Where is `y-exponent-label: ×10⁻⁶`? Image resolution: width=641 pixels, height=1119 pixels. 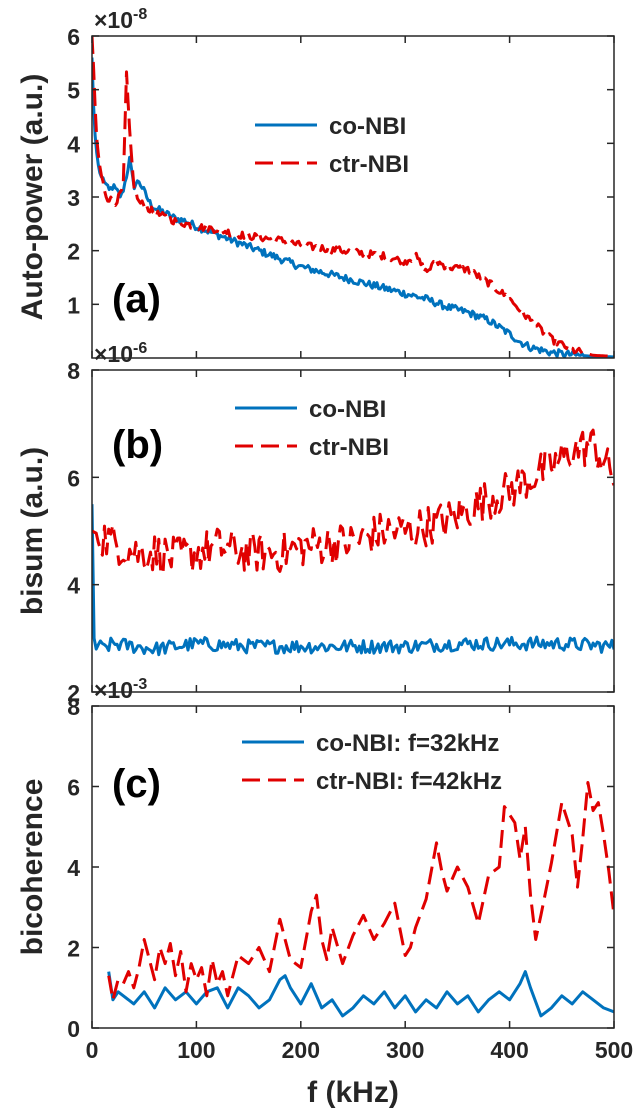
y-exponent-label: ×10⁻⁶ is located at coordinates (120, 353).